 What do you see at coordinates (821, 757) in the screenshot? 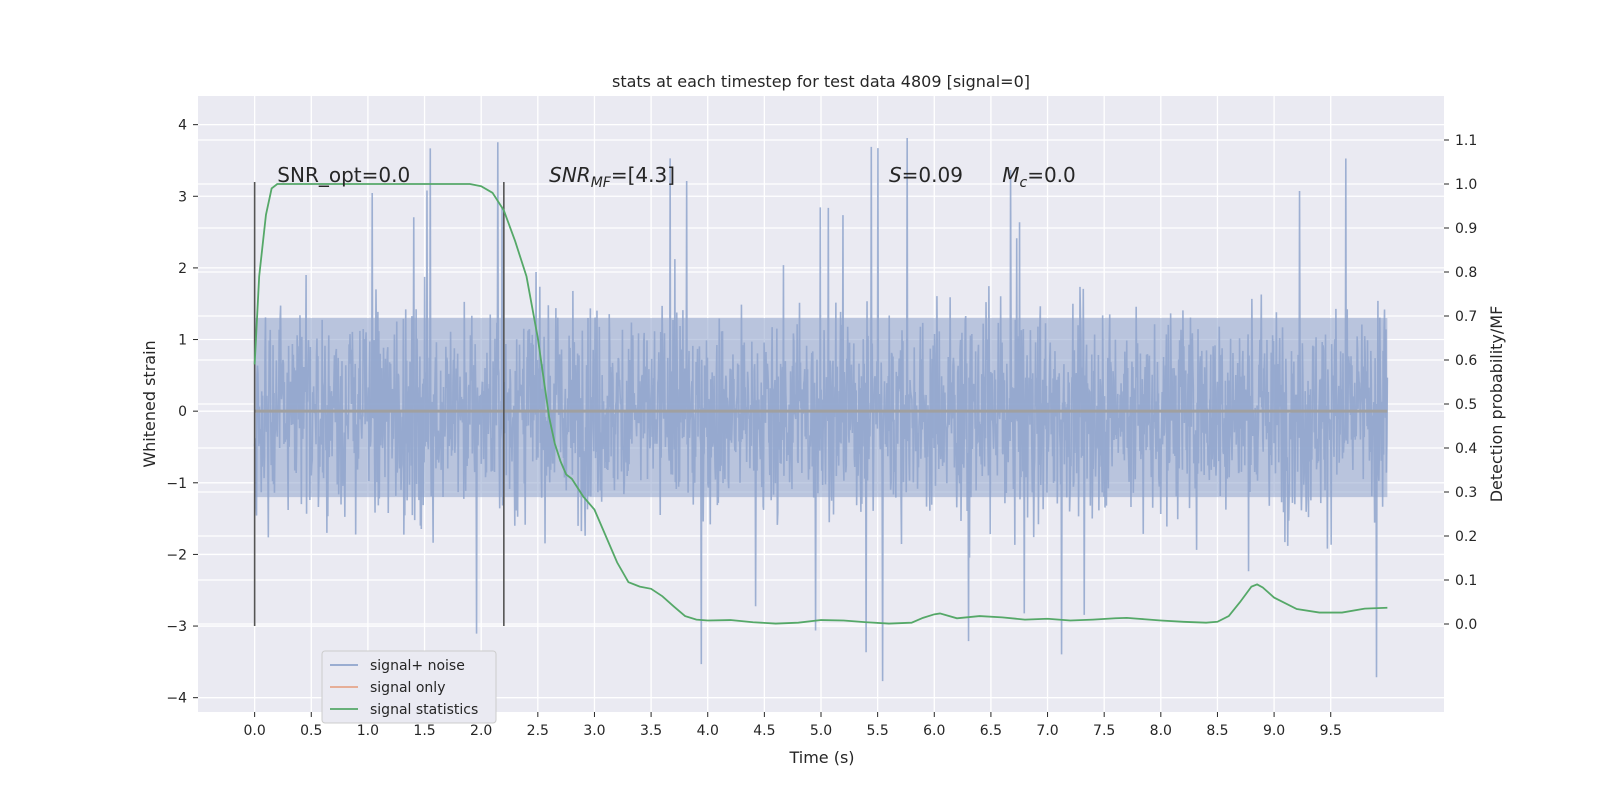
I see `x-axis-label: Time (s)` at bounding box center [821, 757].